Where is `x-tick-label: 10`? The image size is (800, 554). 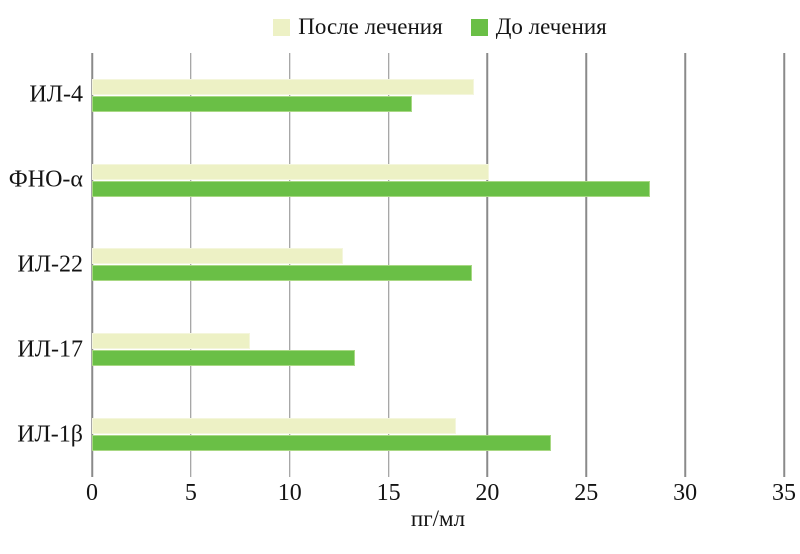 x-tick-label: 10 is located at coordinates (289, 493).